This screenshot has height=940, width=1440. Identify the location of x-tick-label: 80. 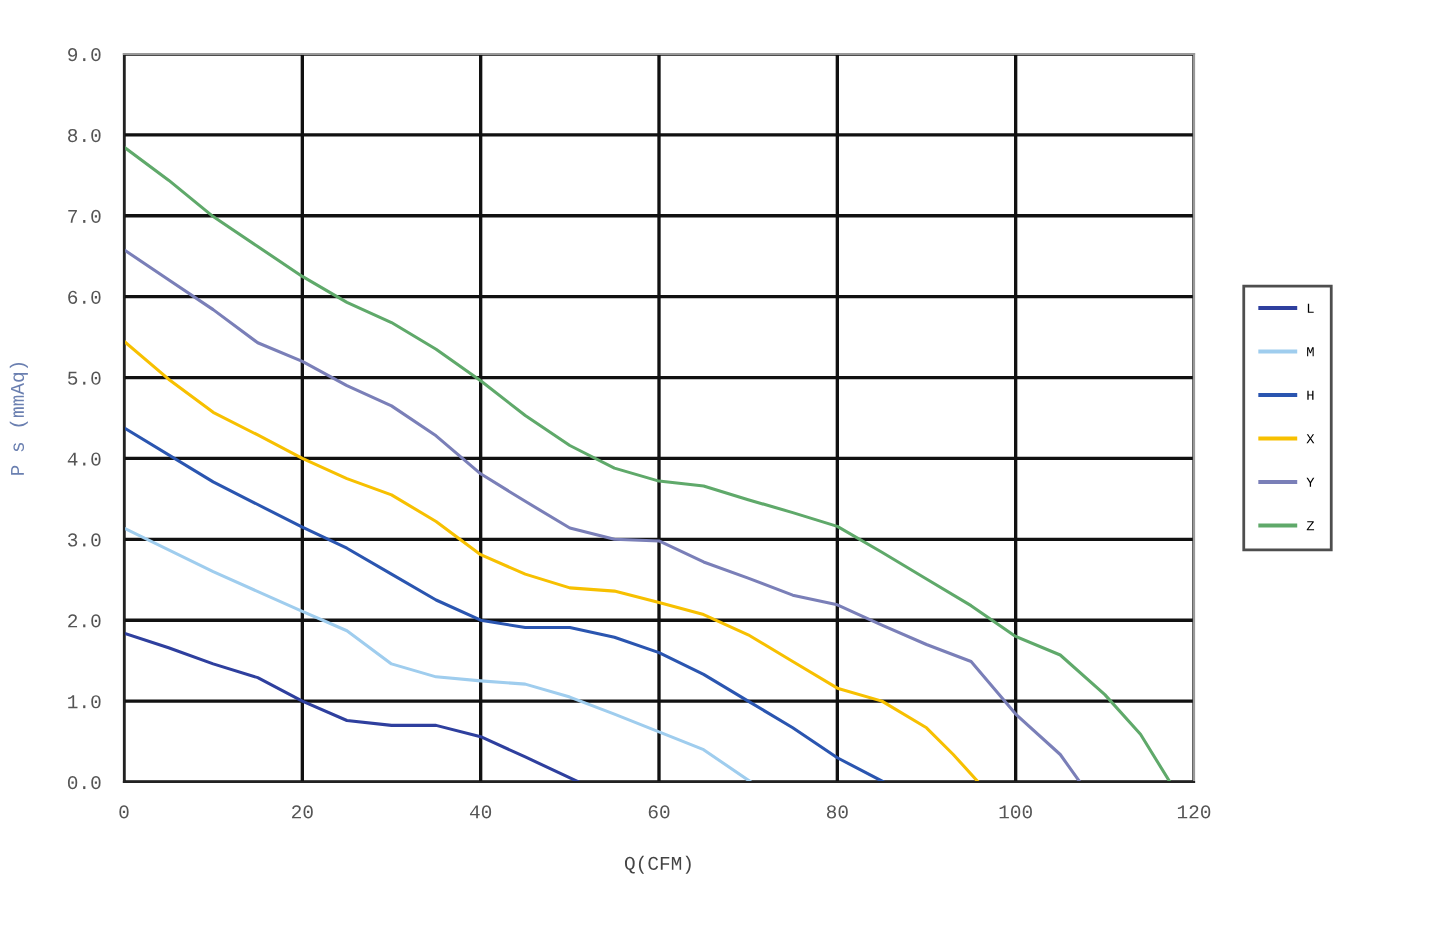
(837, 812).